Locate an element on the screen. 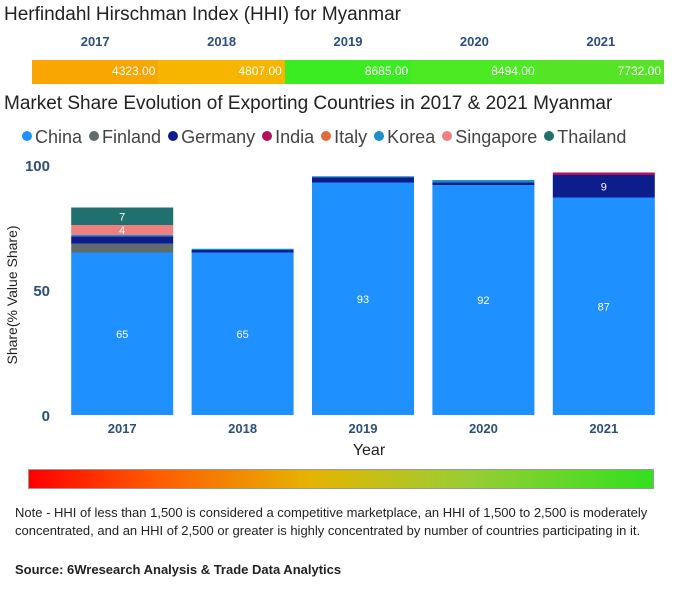 This screenshot has width=685, height=600. x-tick-label: 2021 is located at coordinates (603, 428).